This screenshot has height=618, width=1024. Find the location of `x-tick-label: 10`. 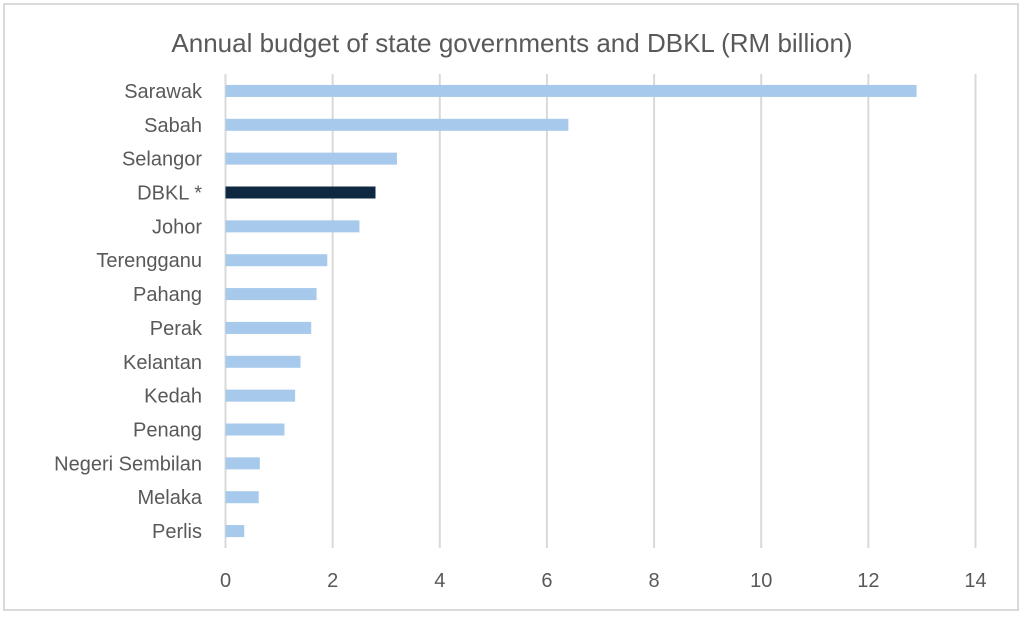

x-tick-label: 10 is located at coordinates (761, 581).